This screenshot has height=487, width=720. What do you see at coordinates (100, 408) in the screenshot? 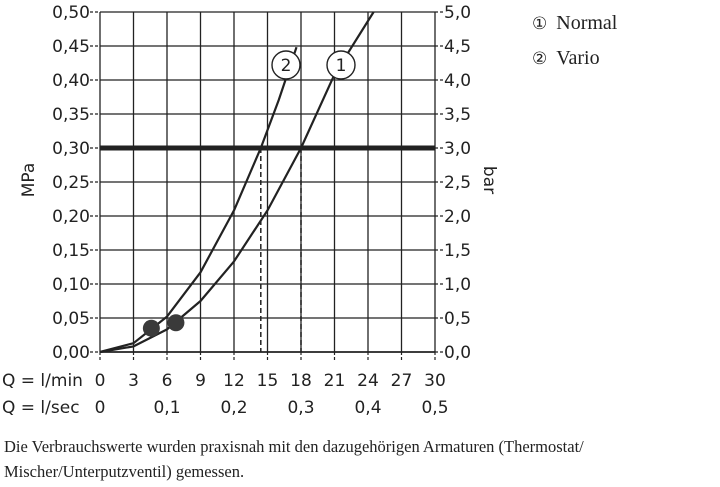
I see `x-sec-tick-label: 0` at bounding box center [100, 408].